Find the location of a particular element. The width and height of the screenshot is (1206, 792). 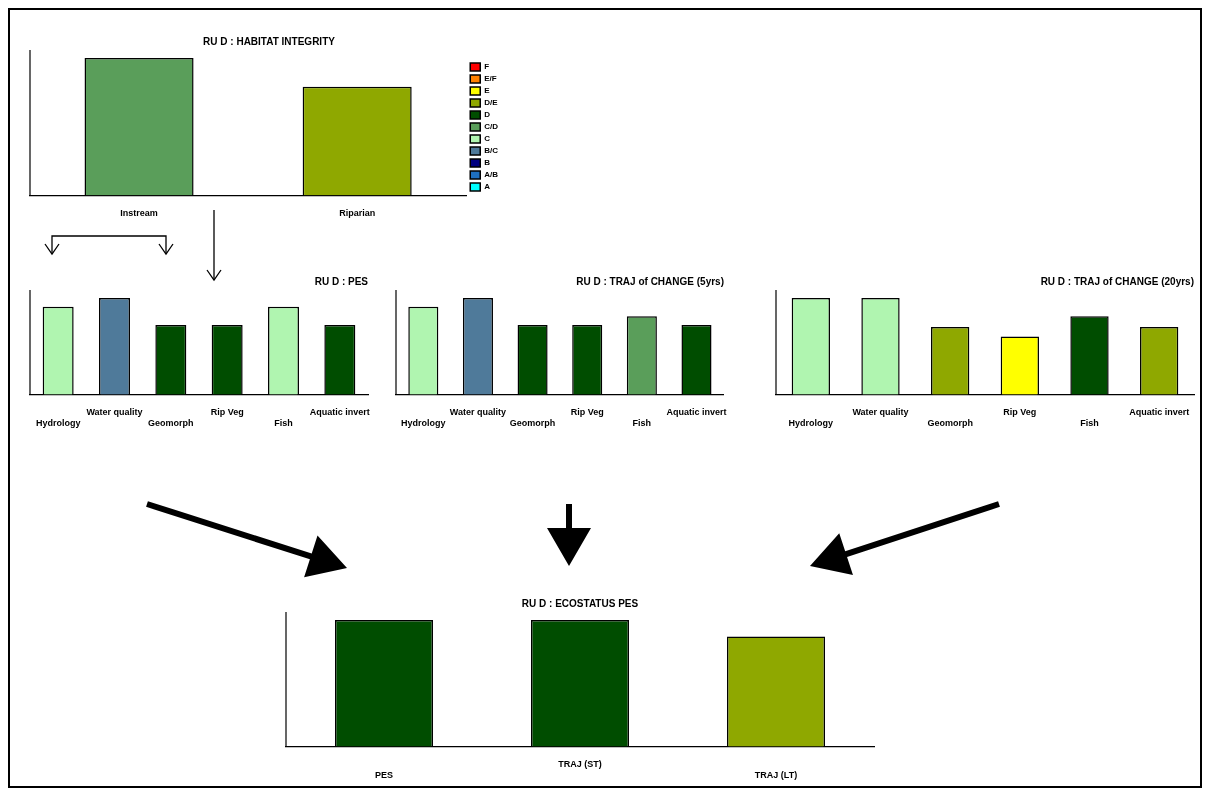

legend-label: C is located at coordinates (487, 139).